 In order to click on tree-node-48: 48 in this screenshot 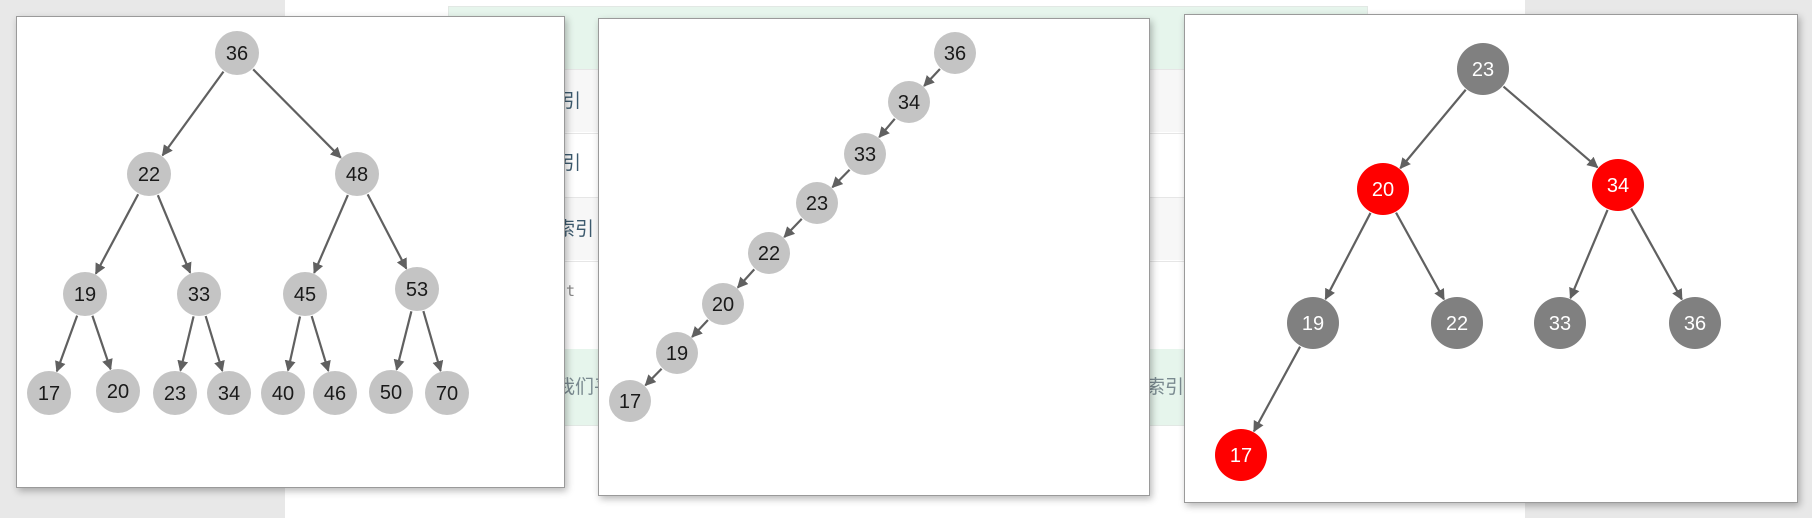, I will do `click(357, 174)`.